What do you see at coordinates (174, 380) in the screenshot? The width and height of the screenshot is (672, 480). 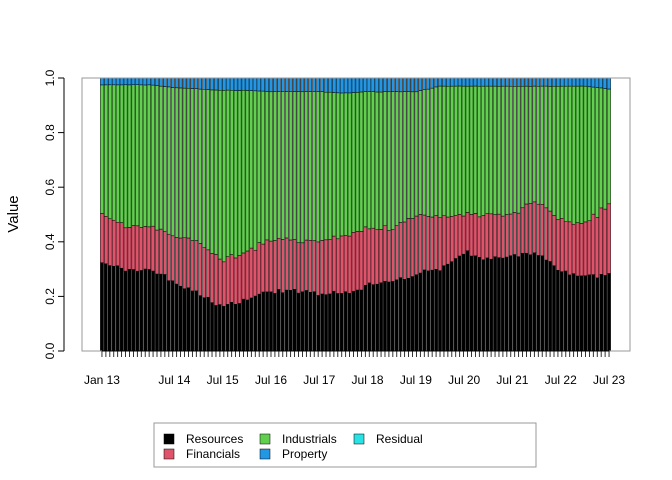 I see `x-tick-label: Jul 14` at bounding box center [174, 380].